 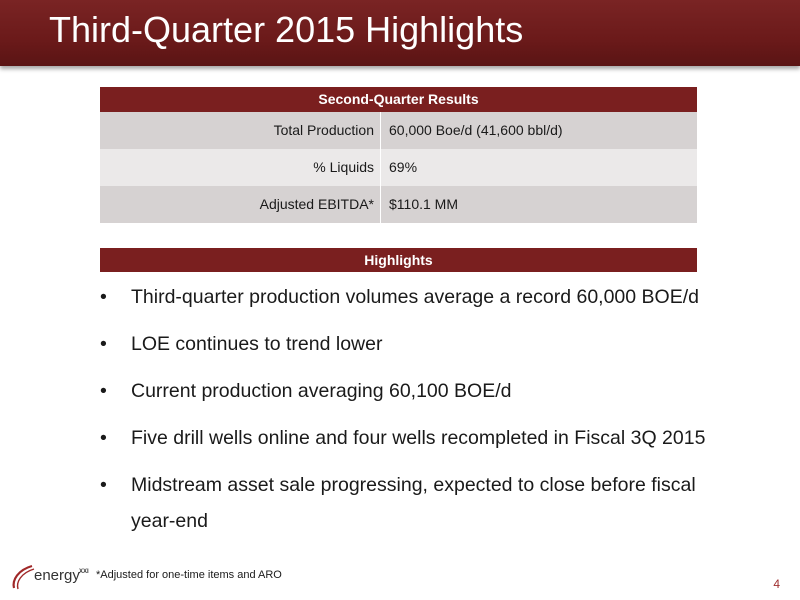 What do you see at coordinates (776, 584) in the screenshot?
I see `page-number: 4` at bounding box center [776, 584].